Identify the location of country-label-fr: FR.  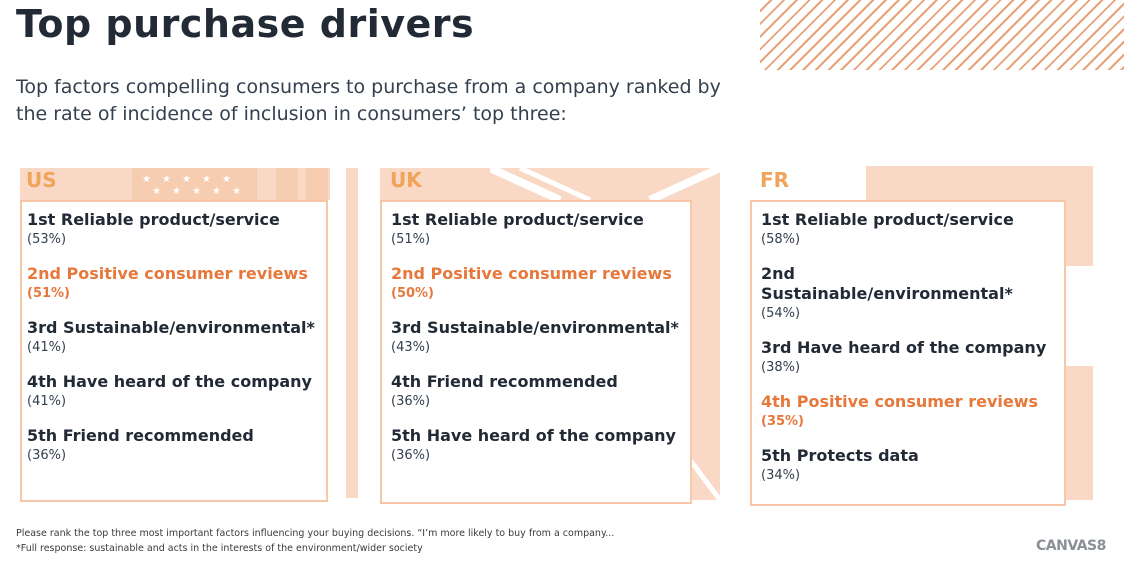
(775, 180).